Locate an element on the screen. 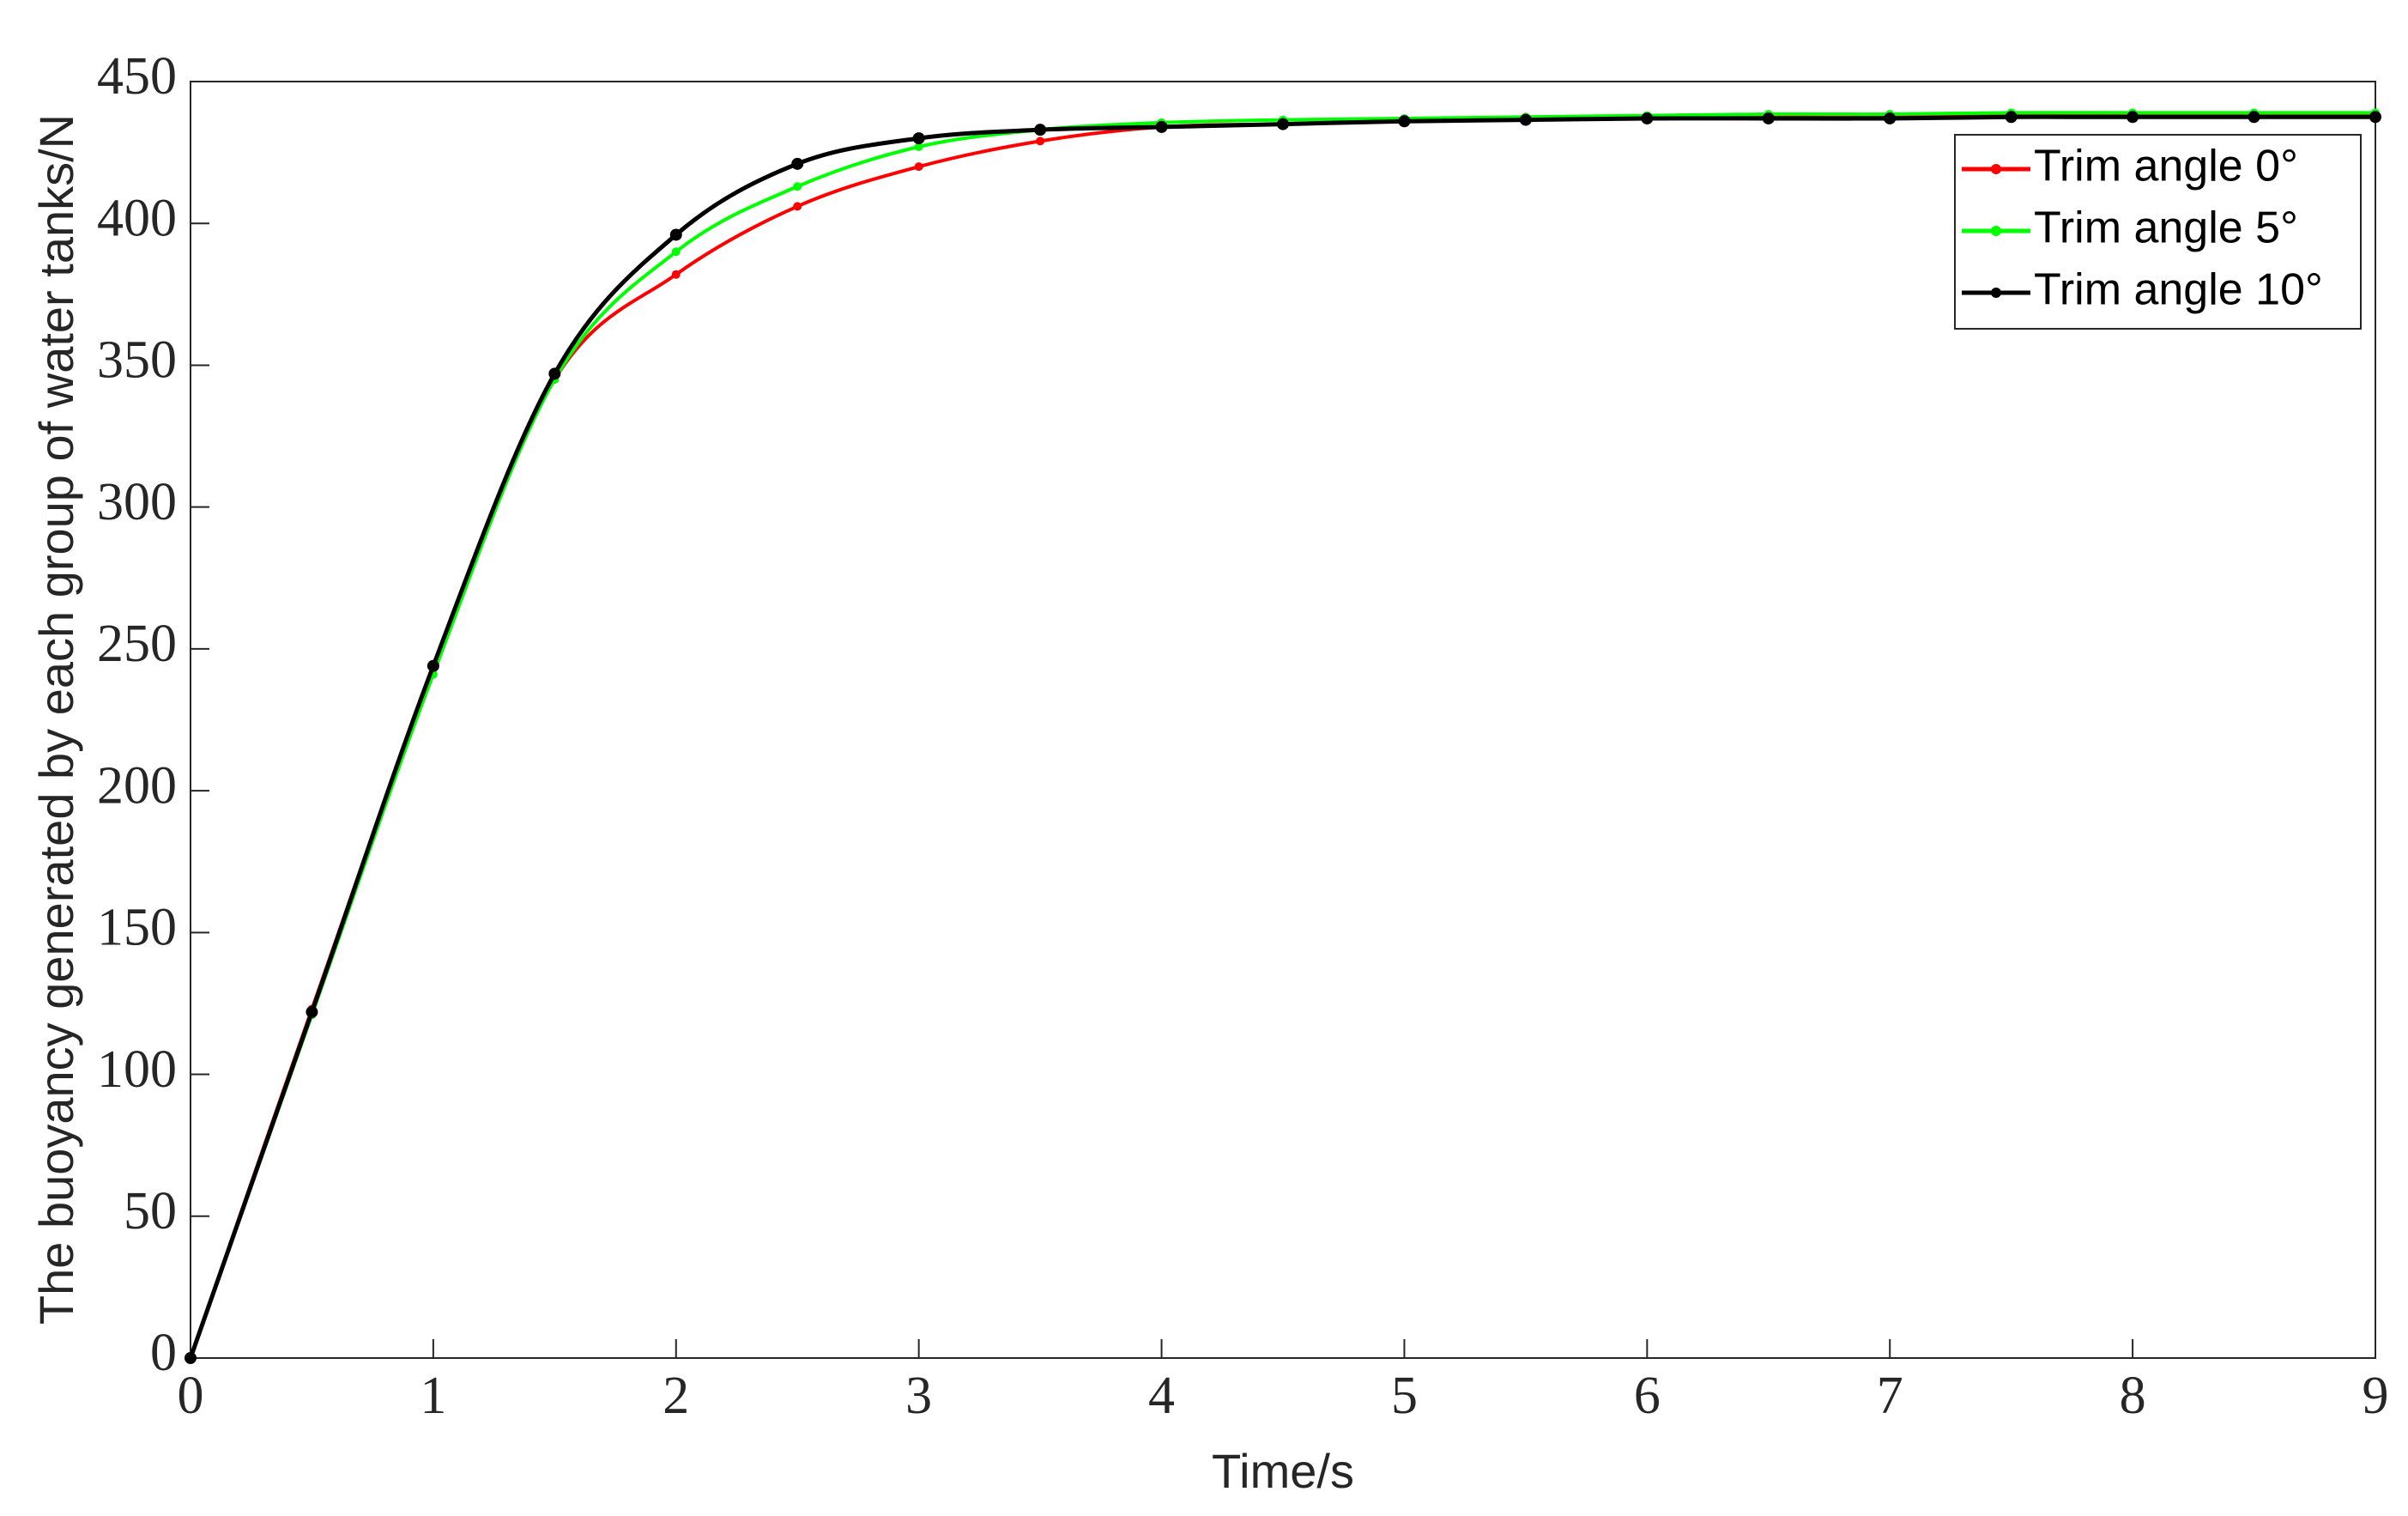 This screenshot has height=1516, width=2408. y-tick-label: 250 is located at coordinates (137, 644).